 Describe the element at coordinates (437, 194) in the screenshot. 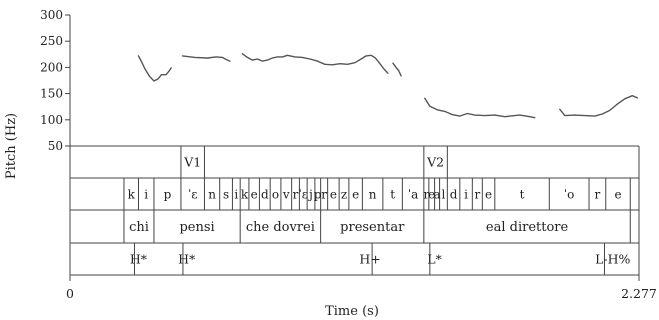

I see `segment-label: a` at that location.